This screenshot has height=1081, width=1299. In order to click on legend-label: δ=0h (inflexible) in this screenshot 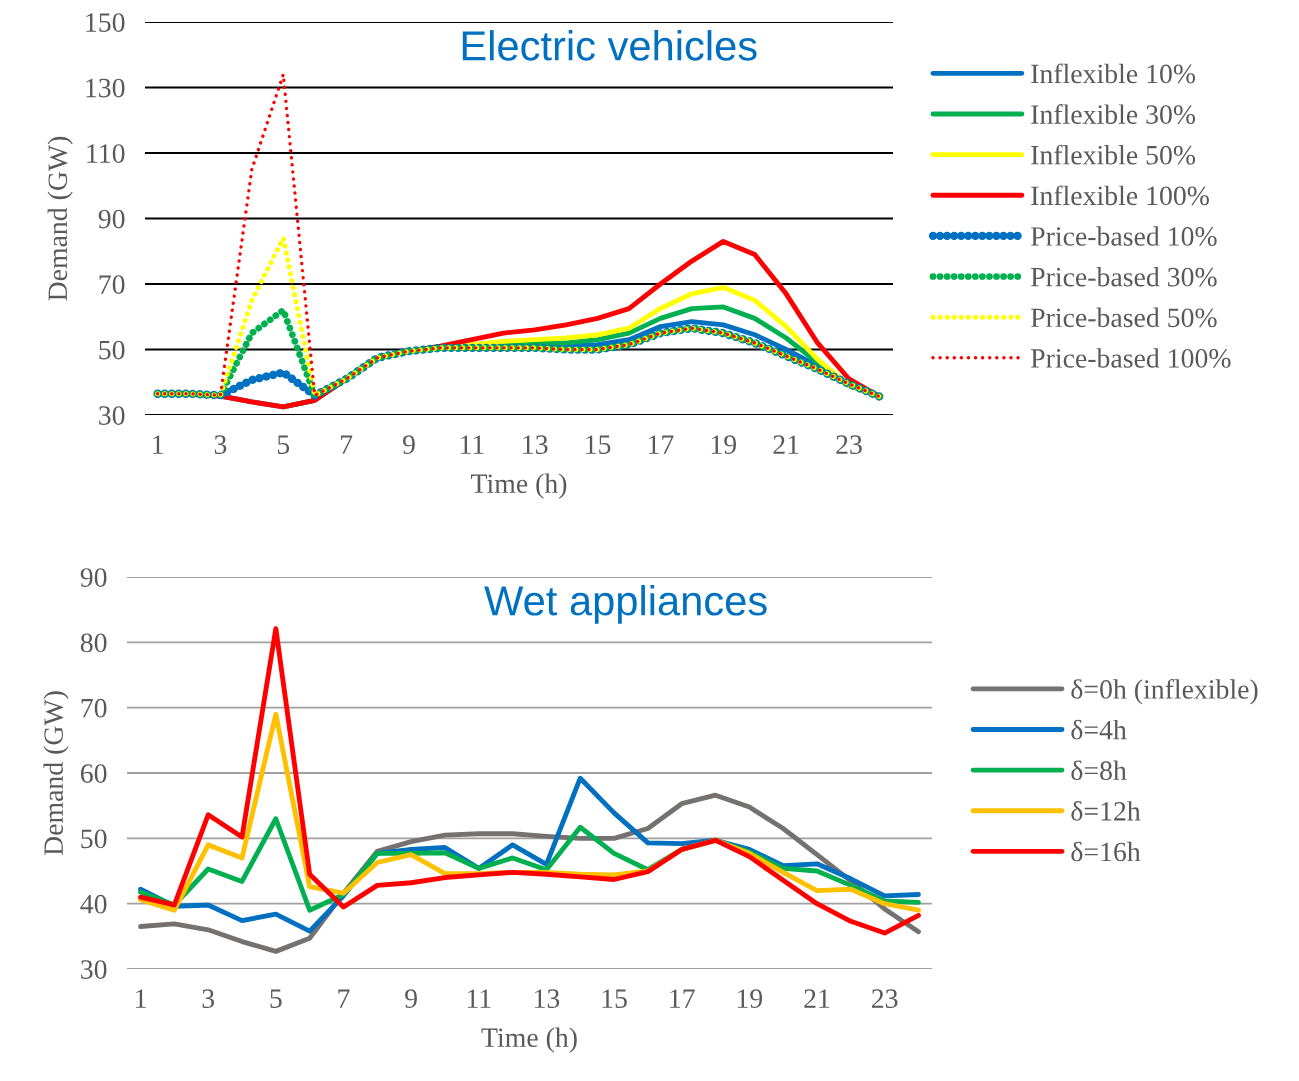, I will do `click(1164, 691)`.